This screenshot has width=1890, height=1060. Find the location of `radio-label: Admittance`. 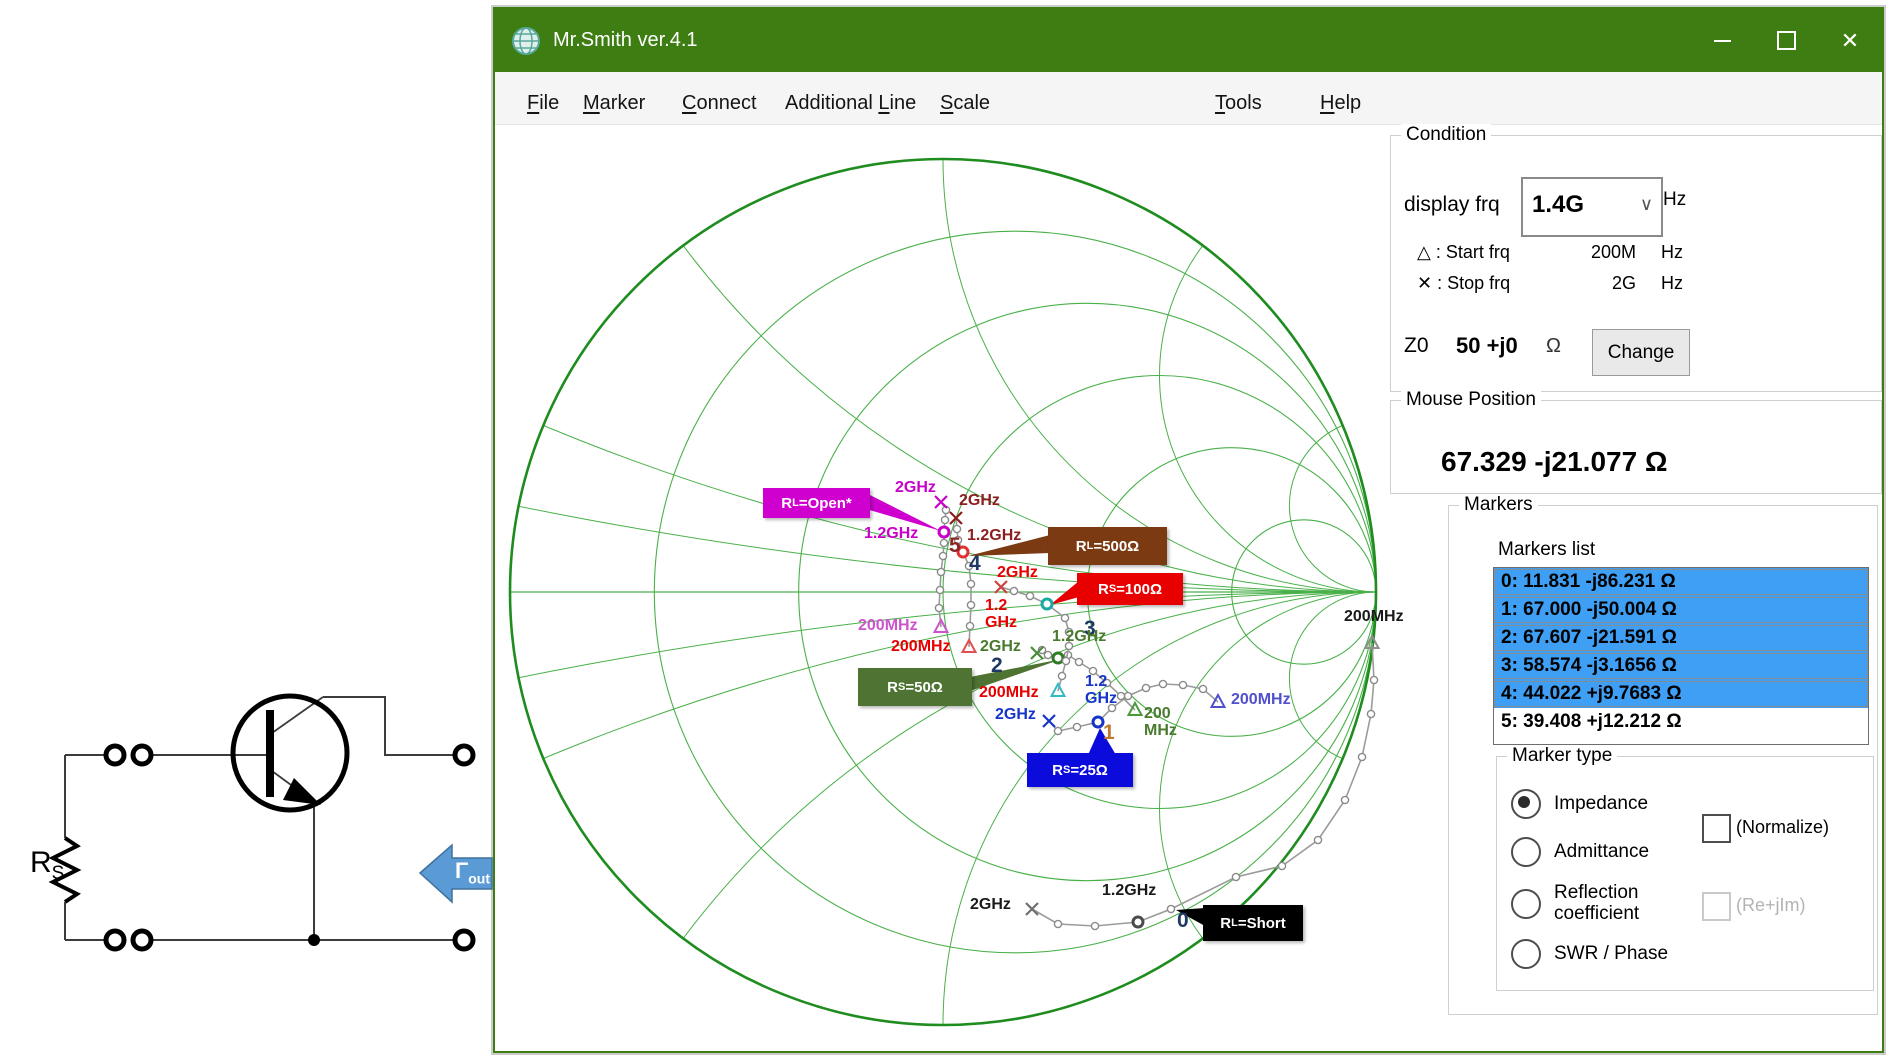

radio-label: Admittance is located at coordinates (1602, 851).